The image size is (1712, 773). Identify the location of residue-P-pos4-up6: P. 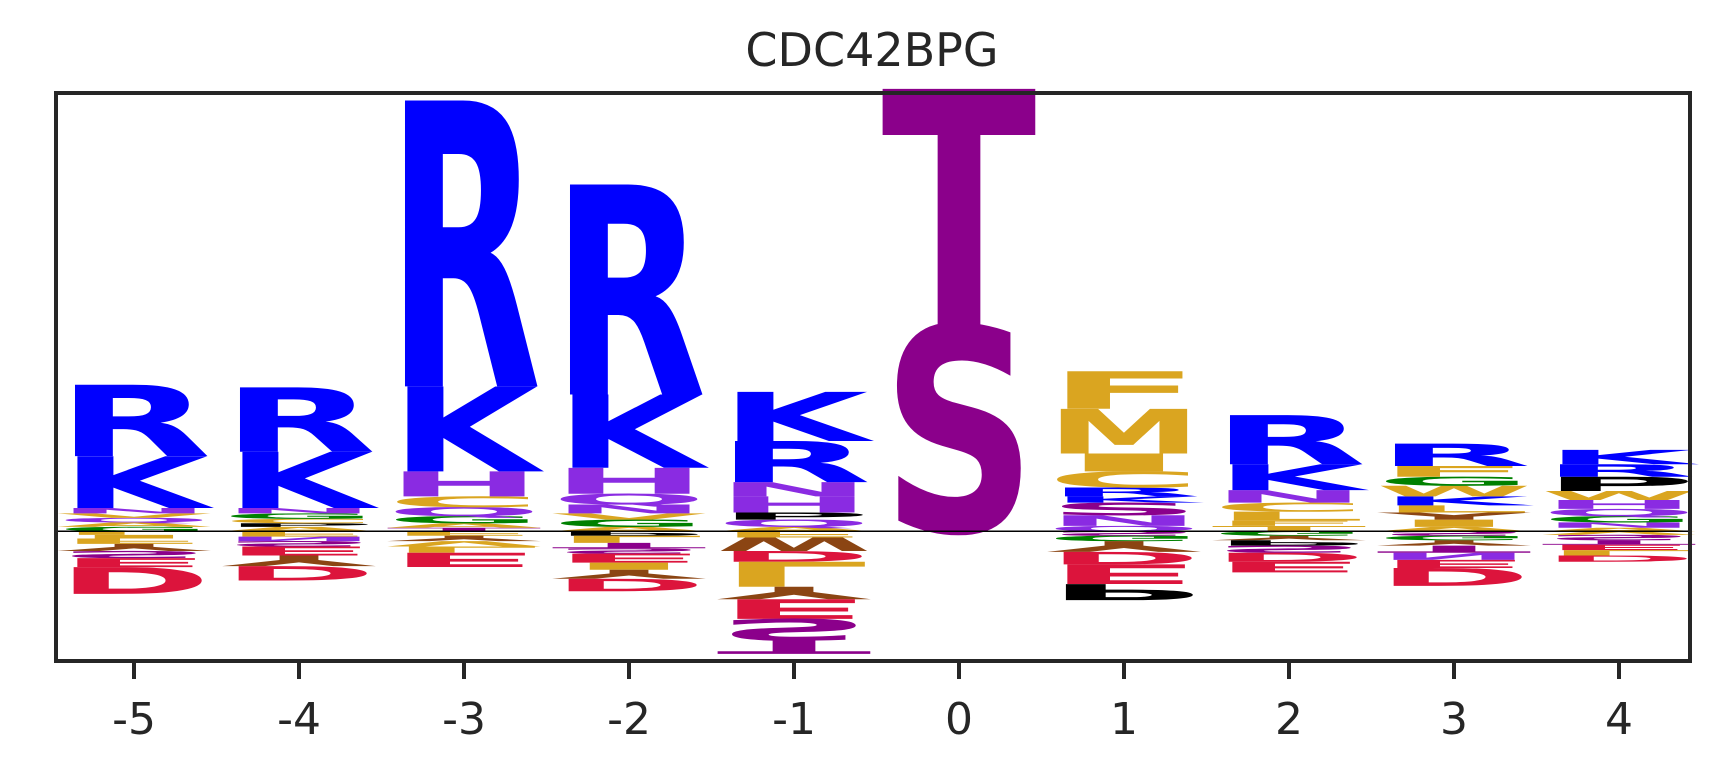
(1619, 484).